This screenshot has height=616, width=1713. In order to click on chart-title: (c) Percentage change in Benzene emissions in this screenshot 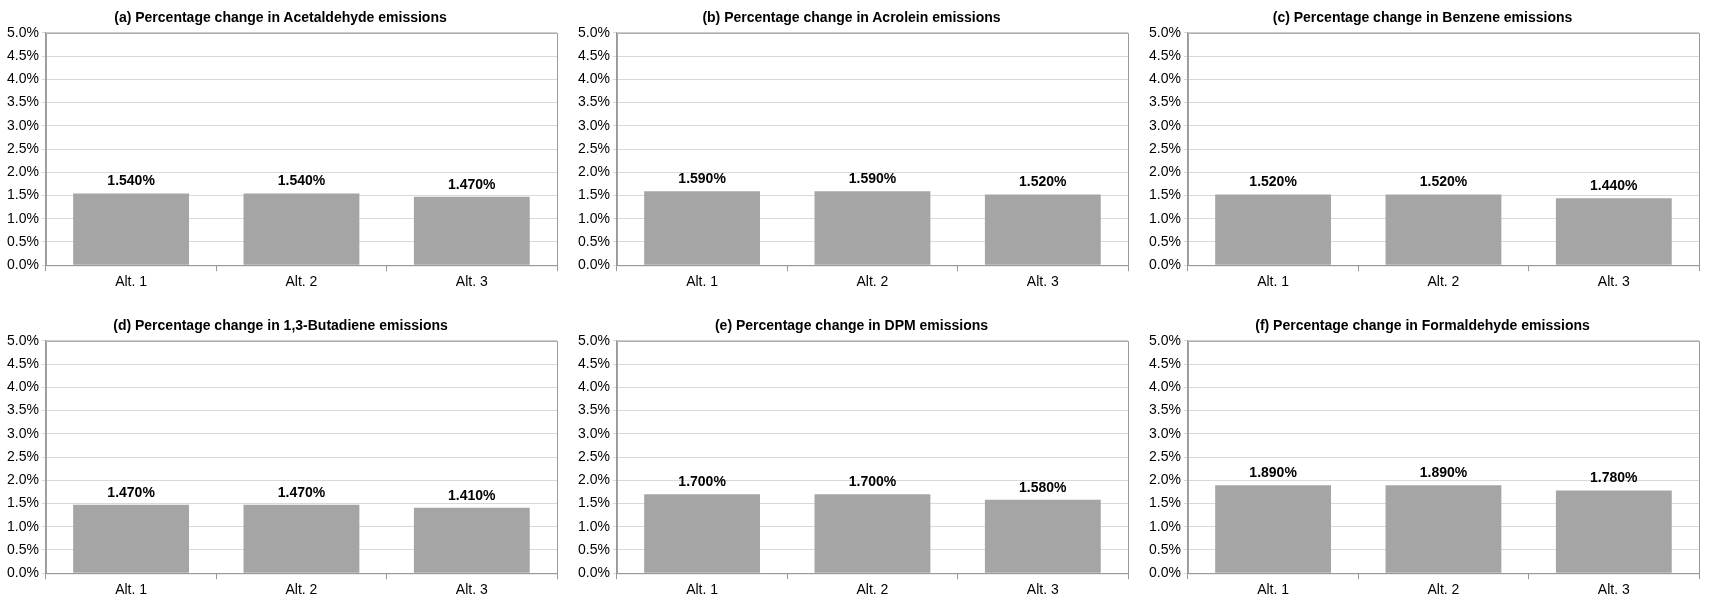, I will do `click(1422, 17)`.